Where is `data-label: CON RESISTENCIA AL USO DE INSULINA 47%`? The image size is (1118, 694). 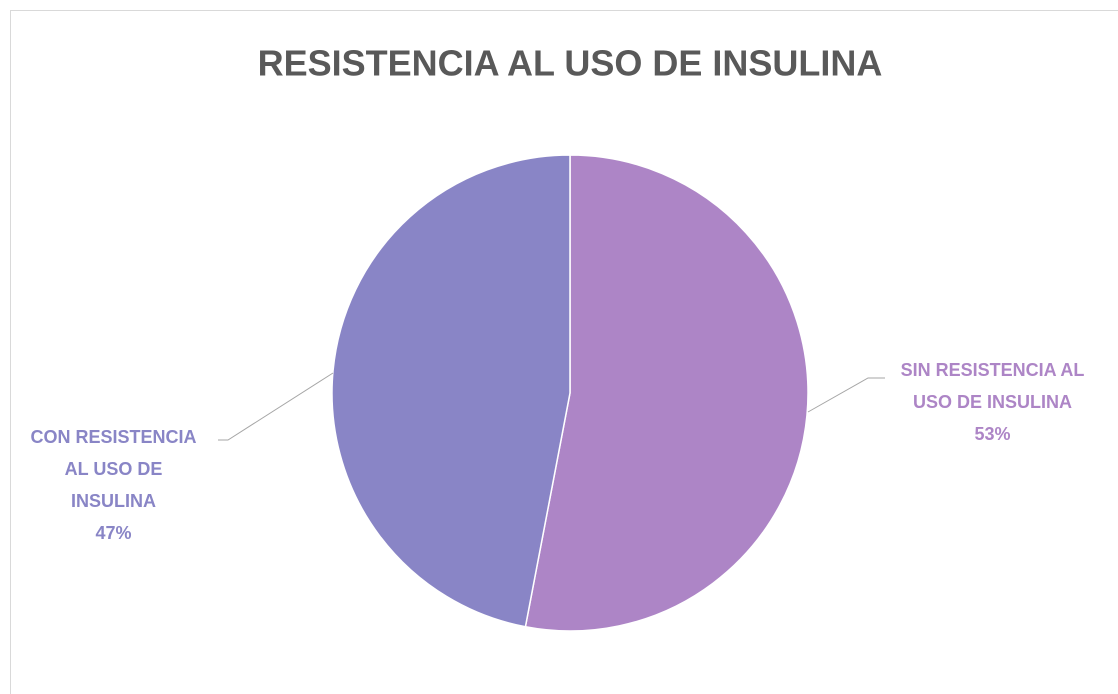
data-label: CON RESISTENCIA AL USO DE INSULINA 47% is located at coordinates (113, 485).